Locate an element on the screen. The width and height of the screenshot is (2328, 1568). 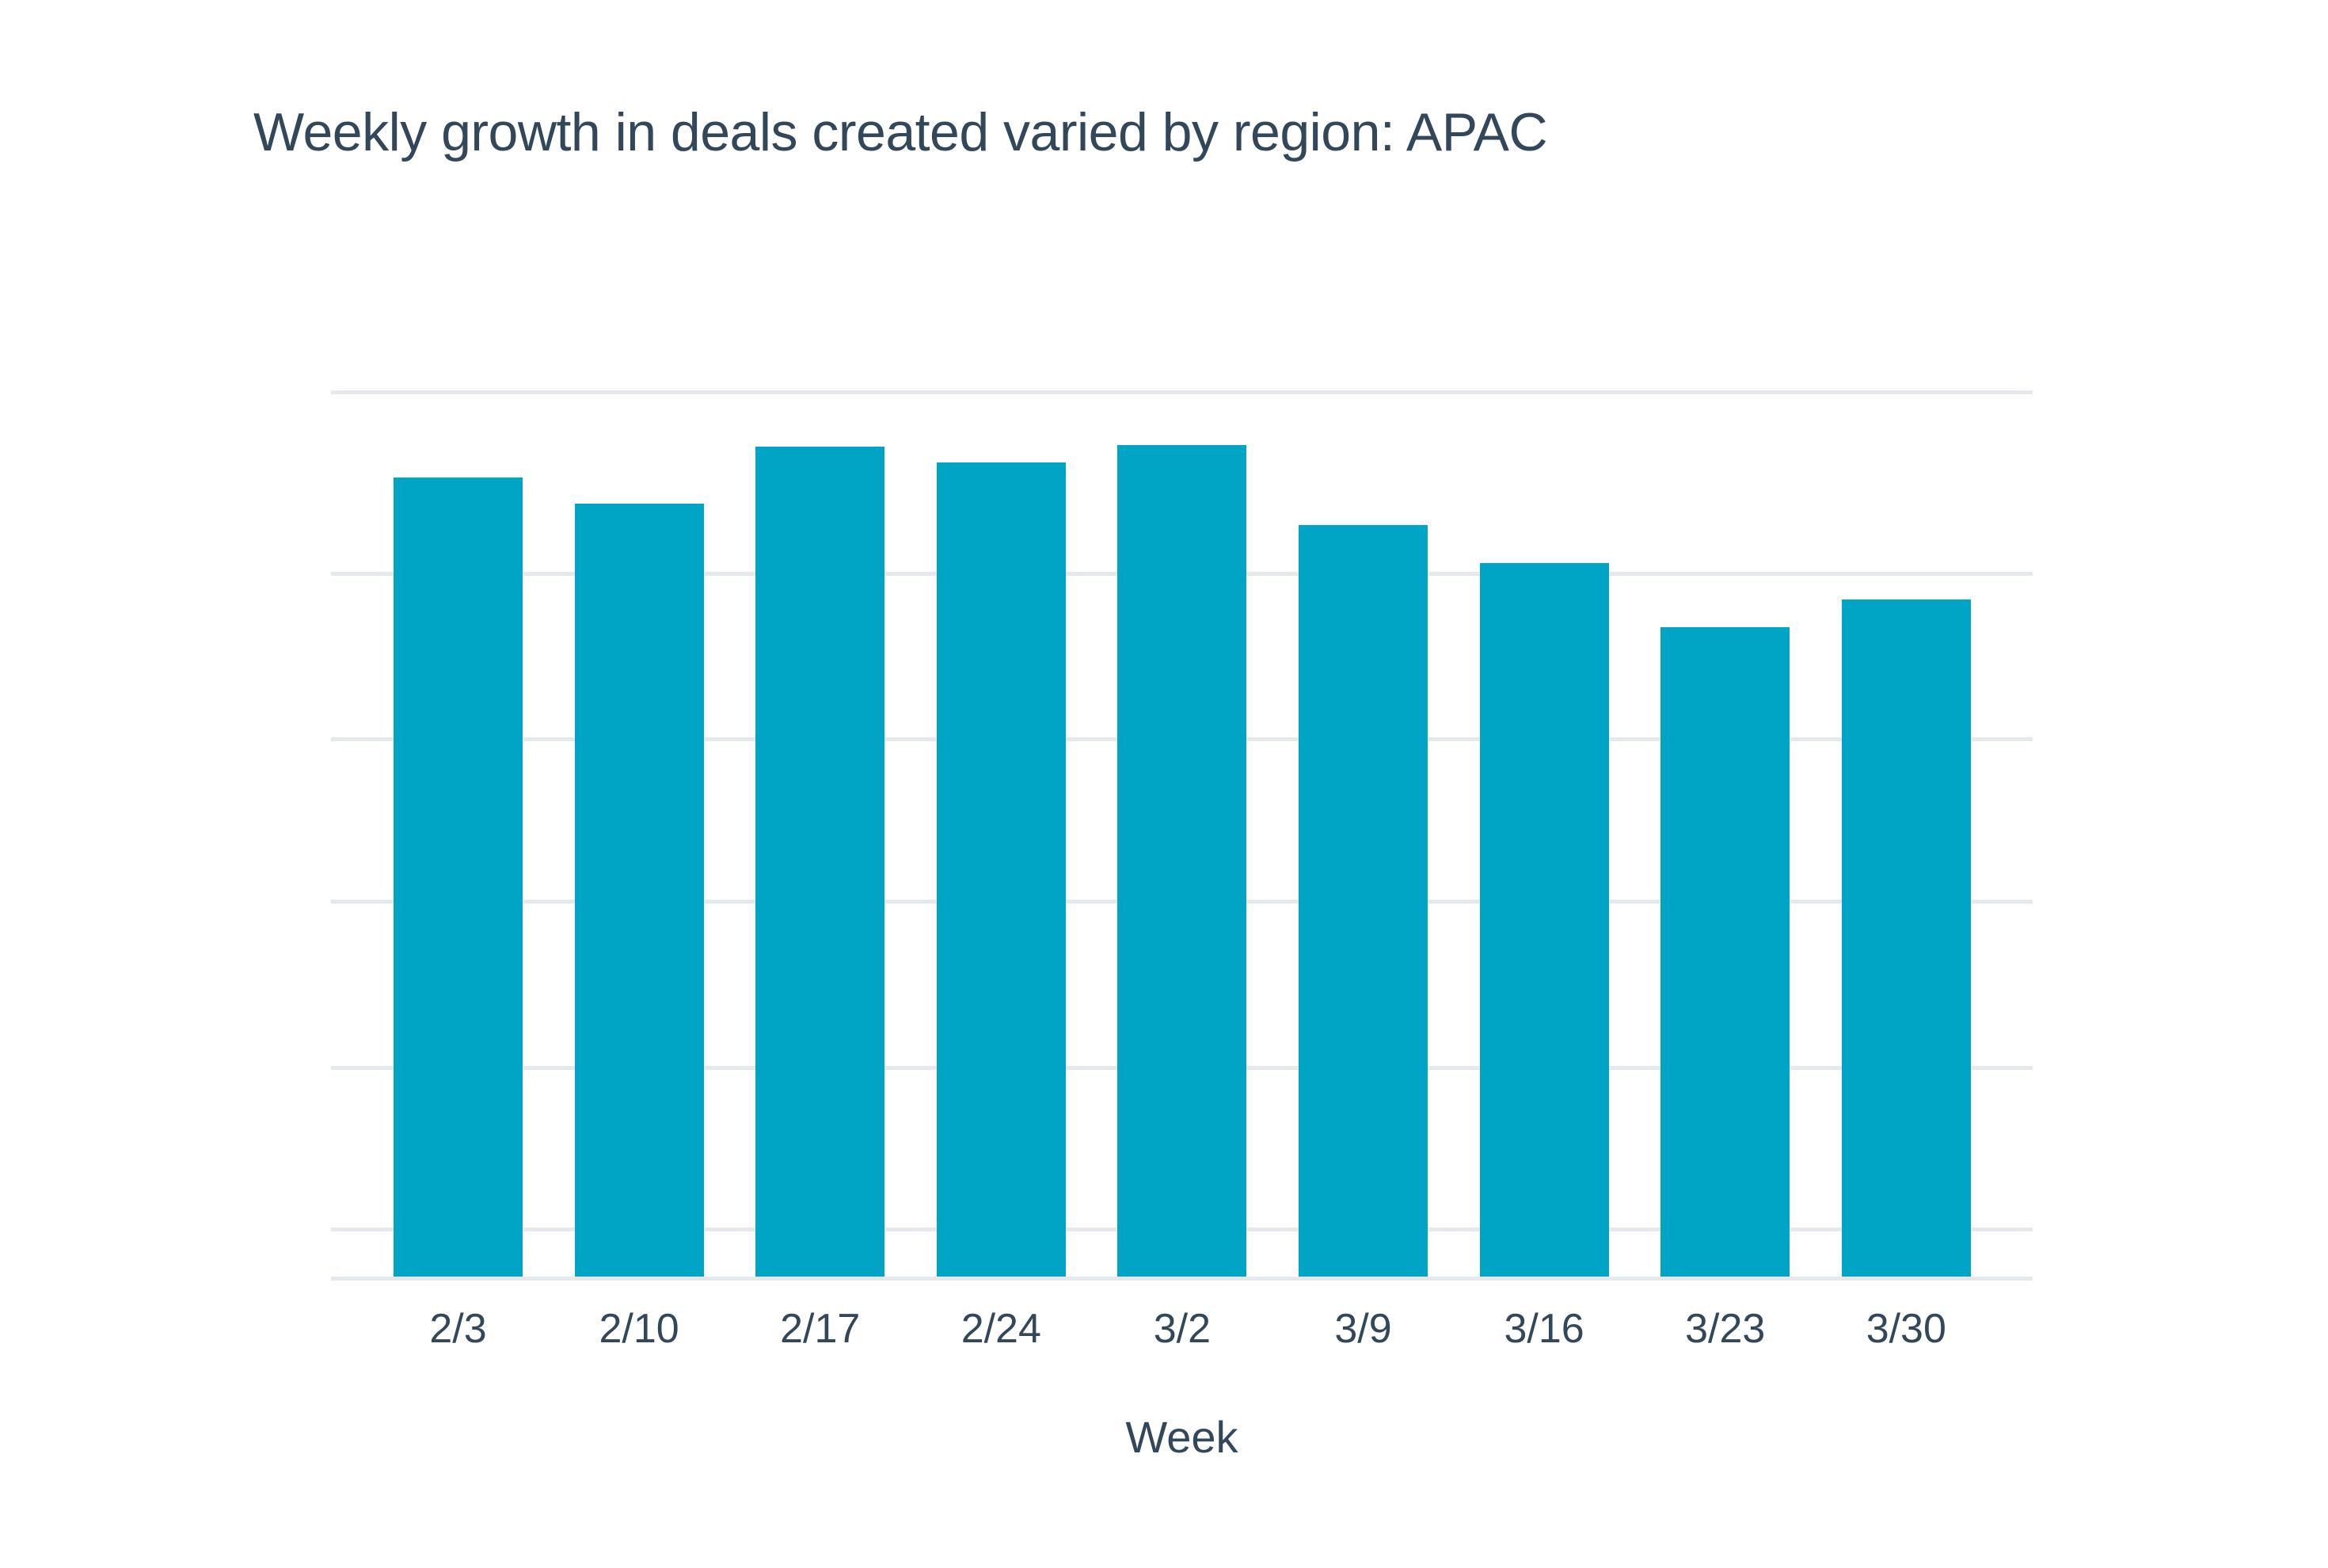
x-tick-label: 3/30 is located at coordinates (1906, 1329).